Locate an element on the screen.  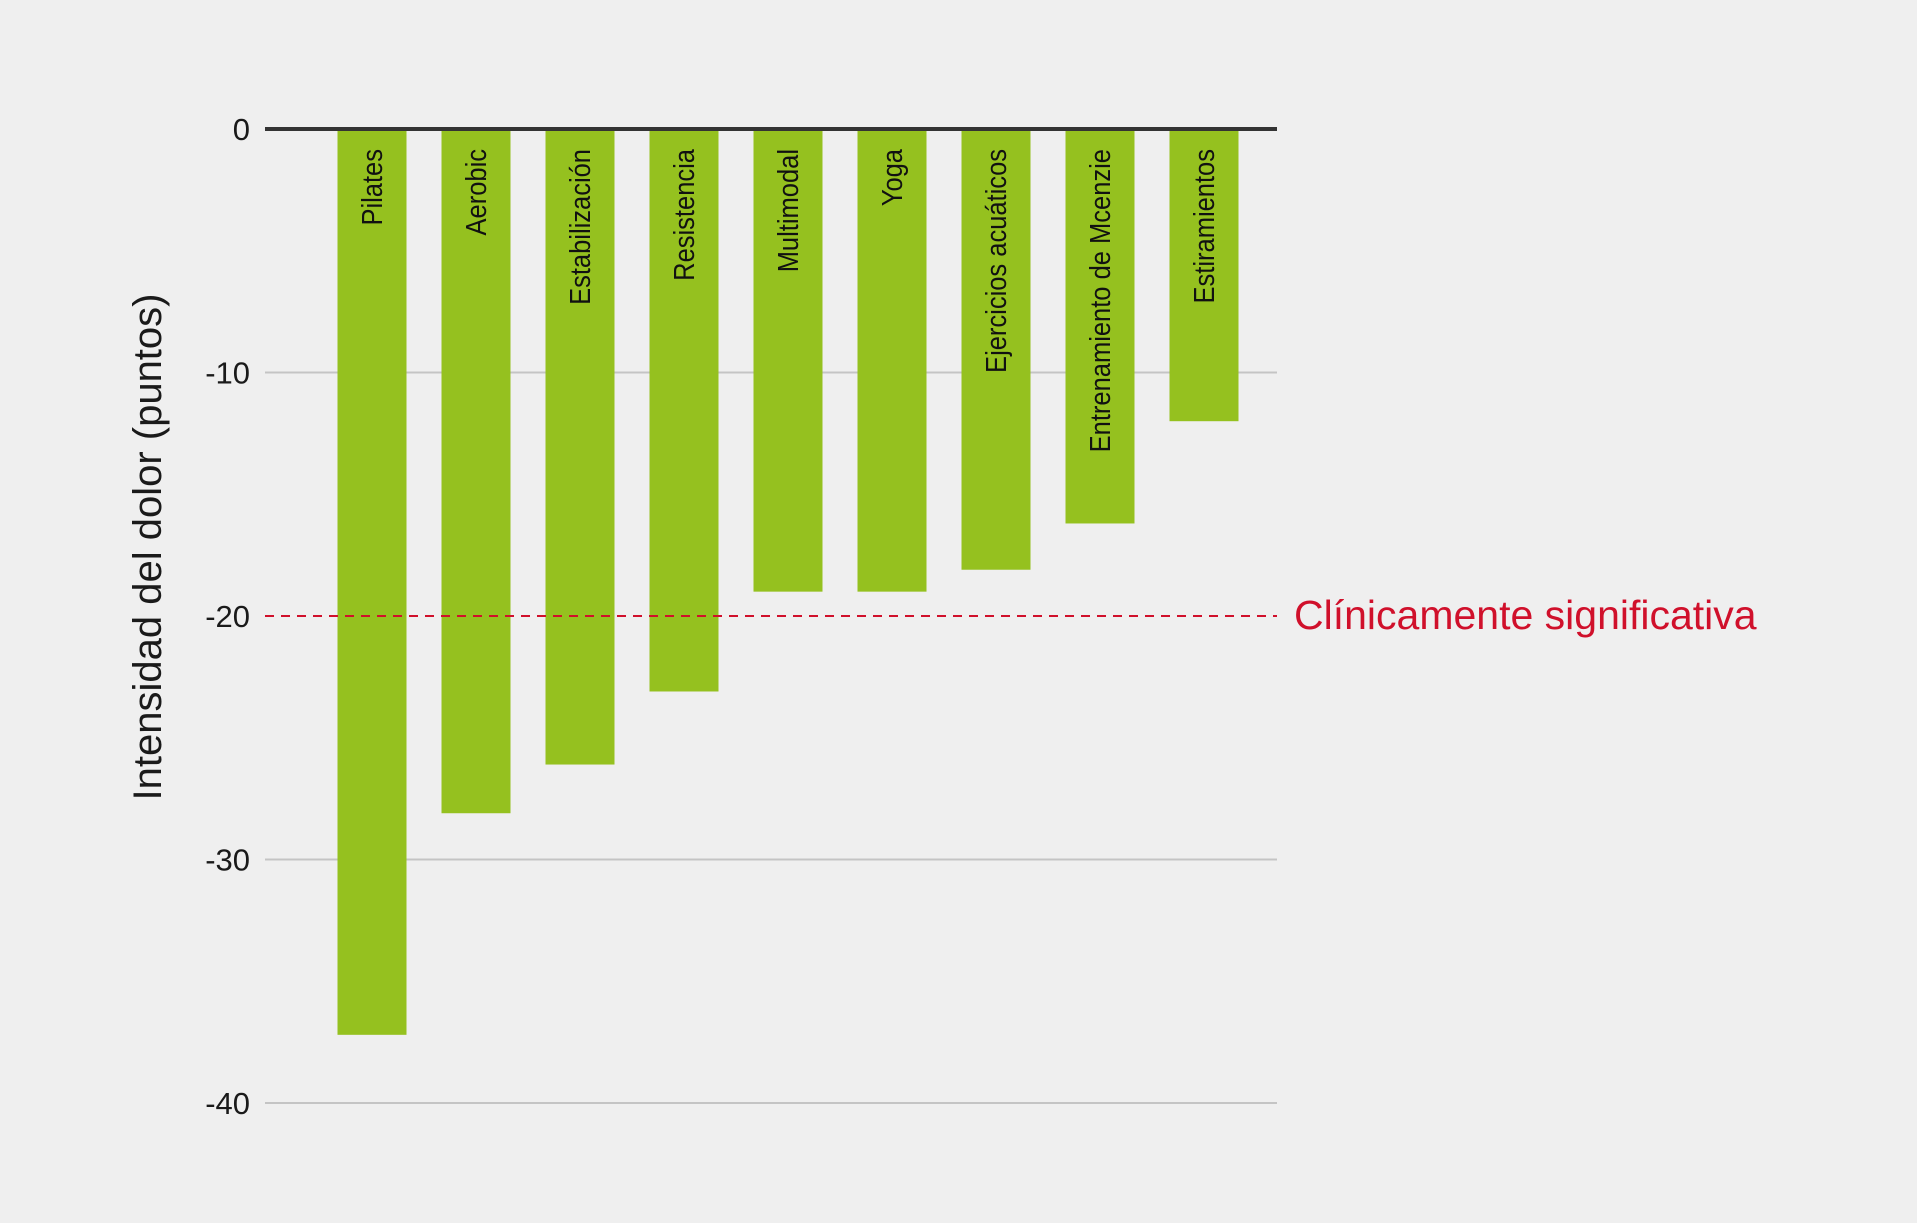
y-tick-label: 0 is located at coordinates (241, 129).